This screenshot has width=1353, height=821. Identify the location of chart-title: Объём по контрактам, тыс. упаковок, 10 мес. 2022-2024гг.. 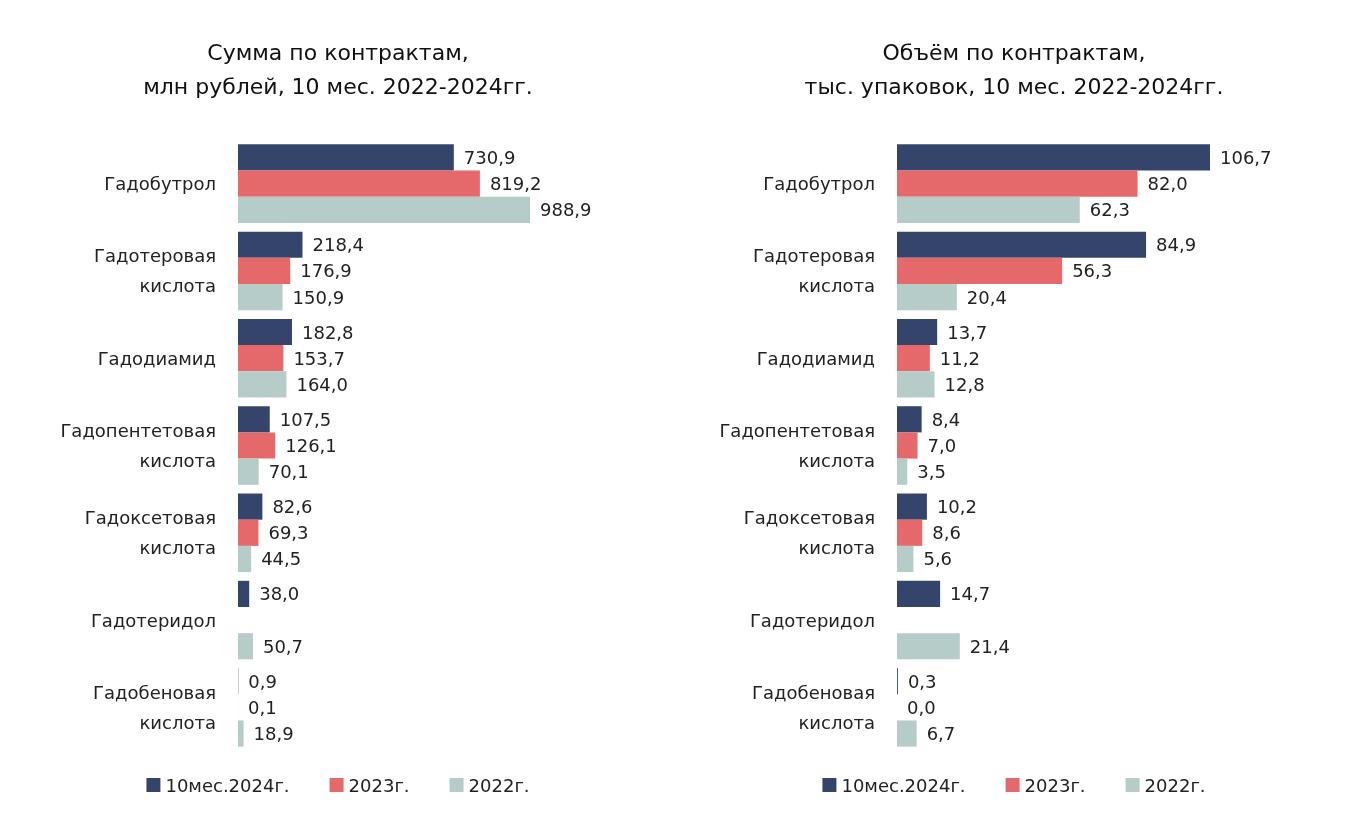
(1014, 69).